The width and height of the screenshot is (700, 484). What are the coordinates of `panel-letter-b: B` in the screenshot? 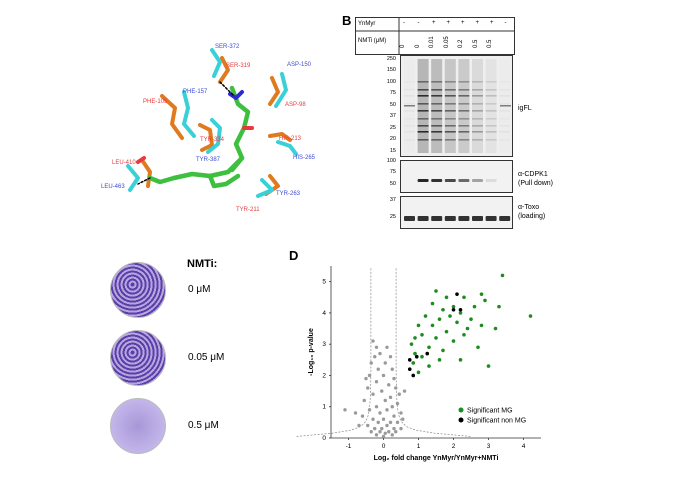 It's located at (347, 20).